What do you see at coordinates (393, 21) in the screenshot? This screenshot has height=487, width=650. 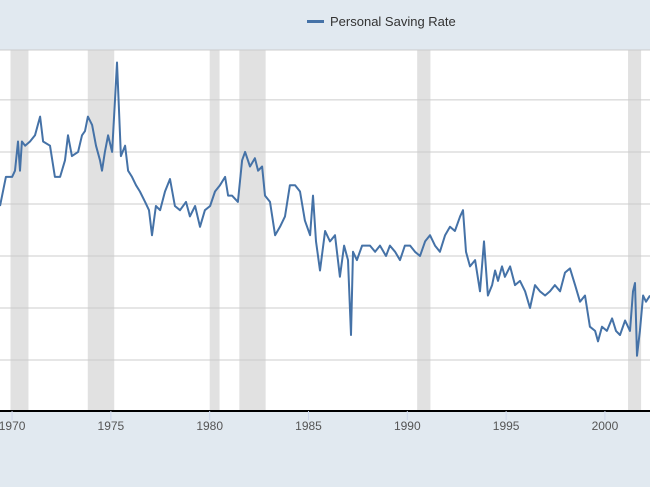 I see `legend-label: Personal Saving Rate` at bounding box center [393, 21].